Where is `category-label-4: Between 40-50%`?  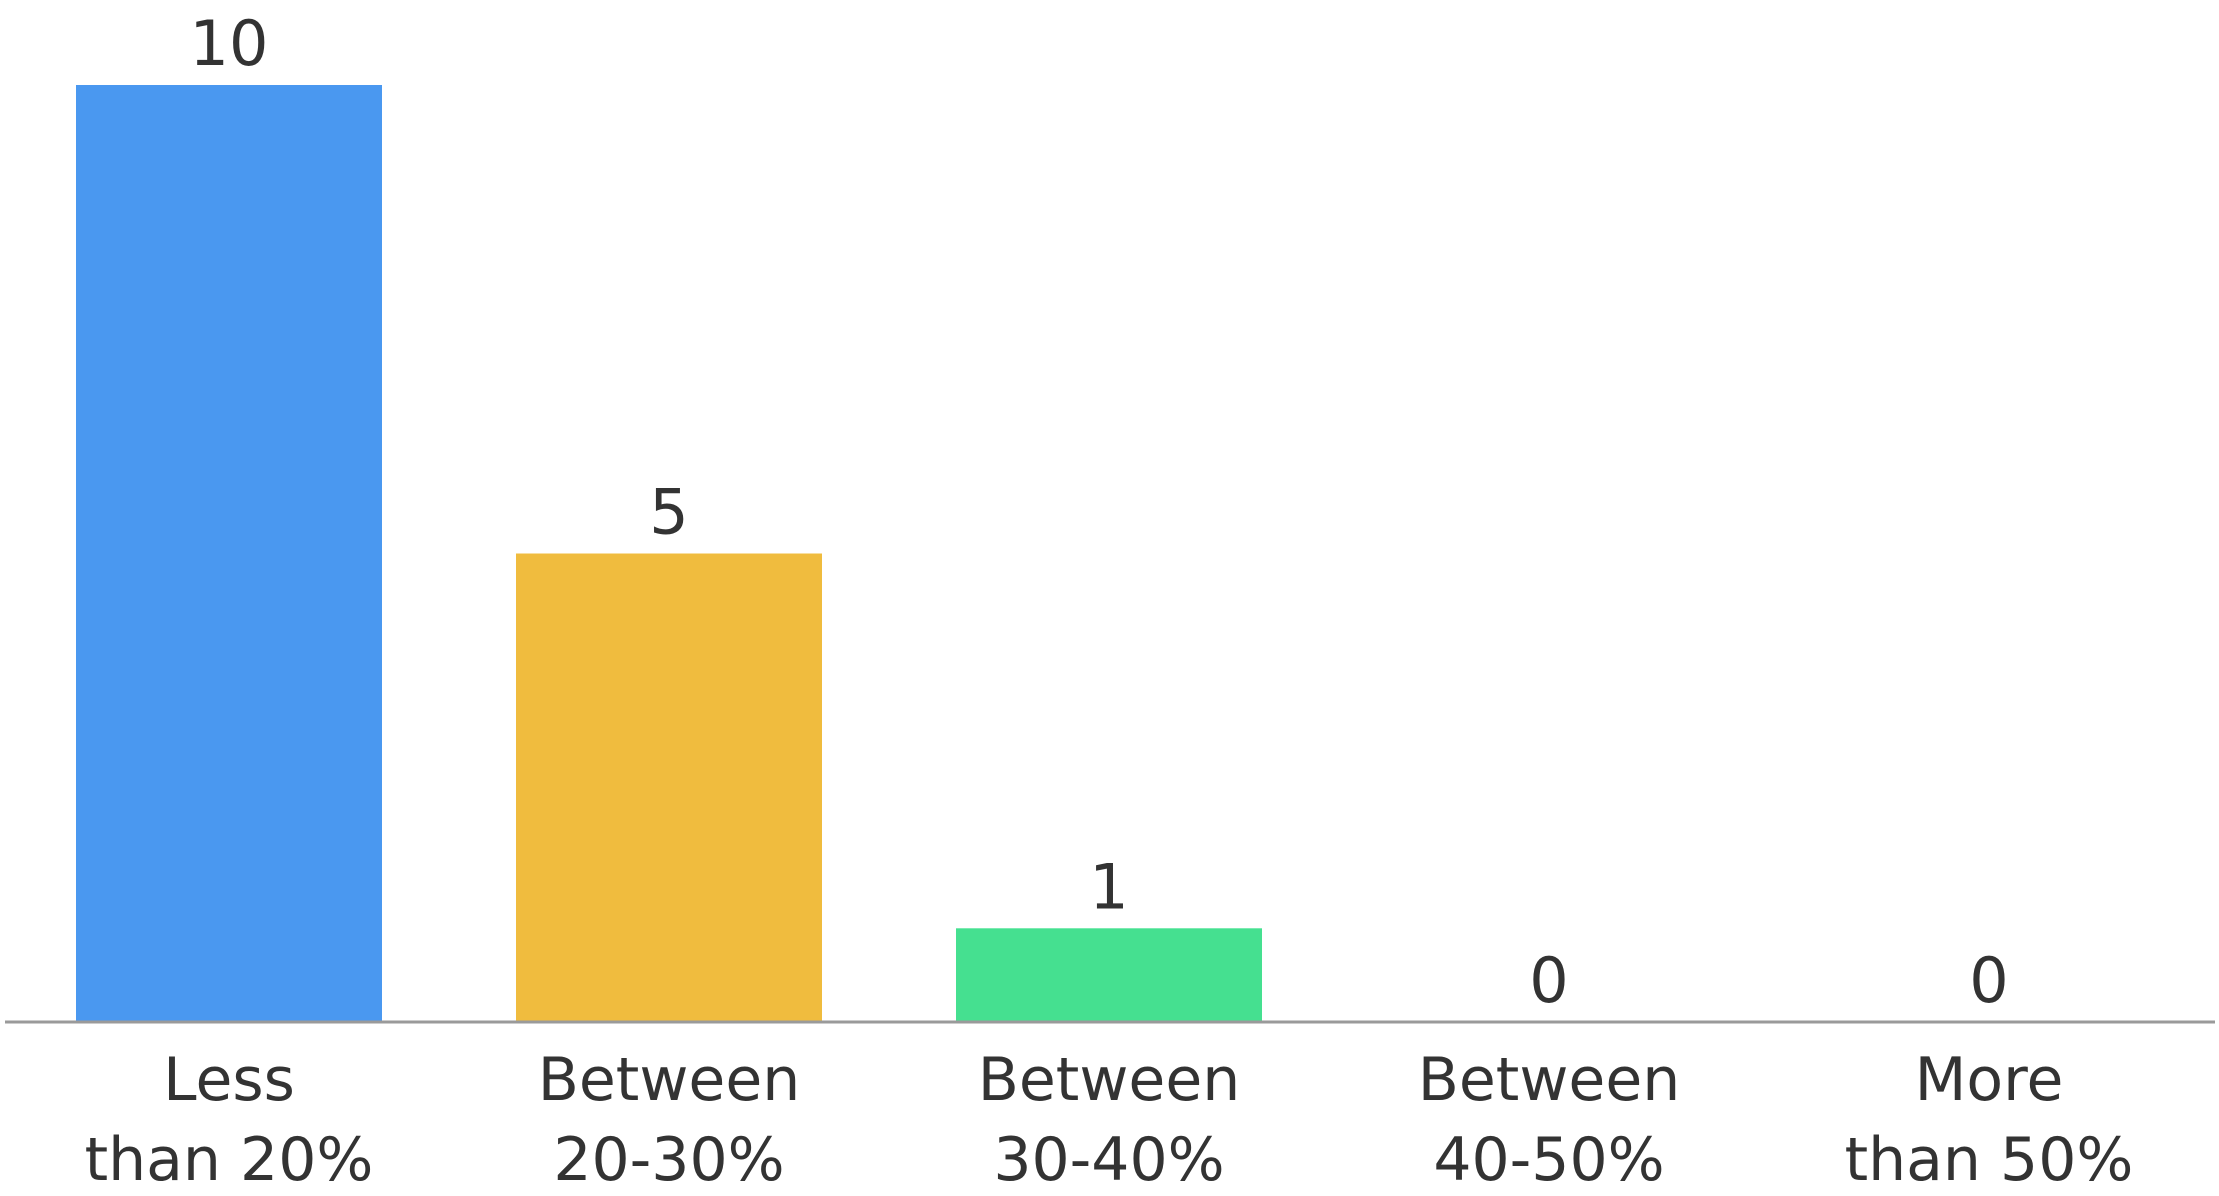
category-label-4: Between 40-50% is located at coordinates (1549, 1118).